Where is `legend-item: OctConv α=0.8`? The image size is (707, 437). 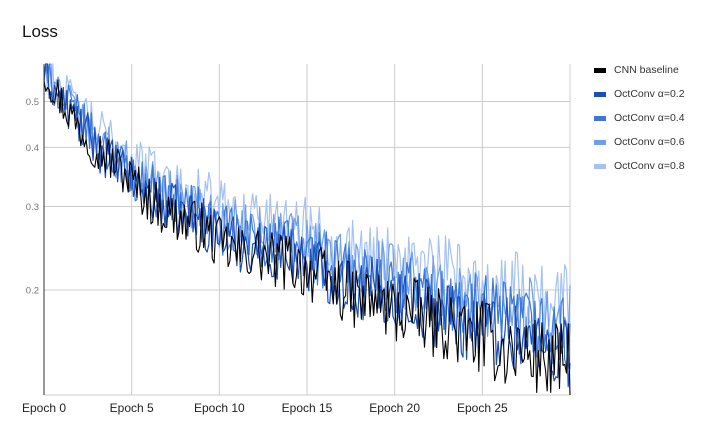
legend-item: OctConv α=0.8 is located at coordinates (639, 166).